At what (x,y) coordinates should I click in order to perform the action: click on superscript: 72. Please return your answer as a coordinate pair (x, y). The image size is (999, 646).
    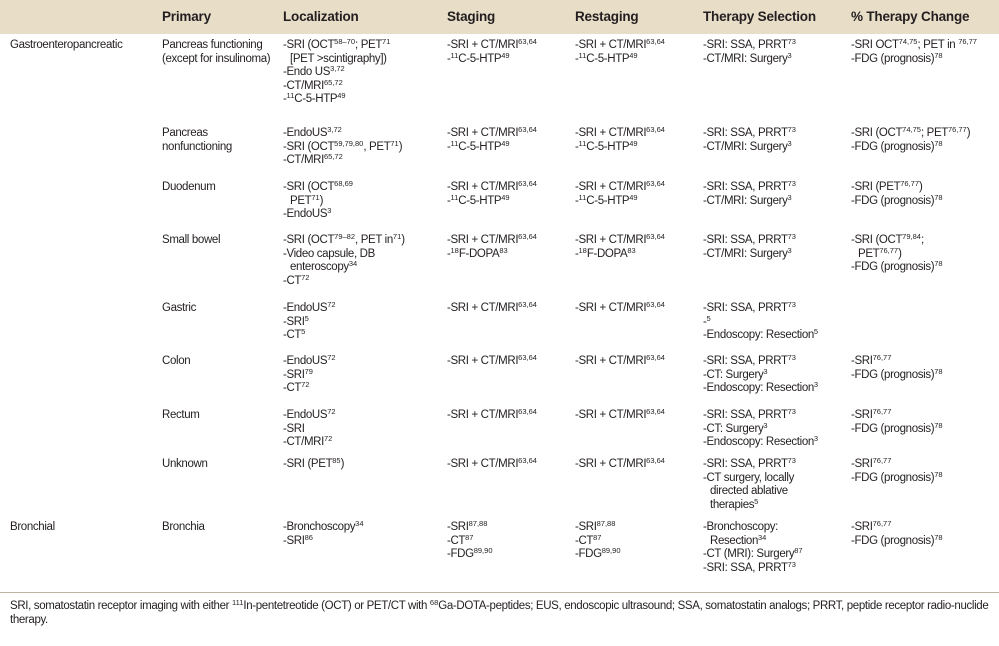
    Looking at the image, I should click on (305, 384).